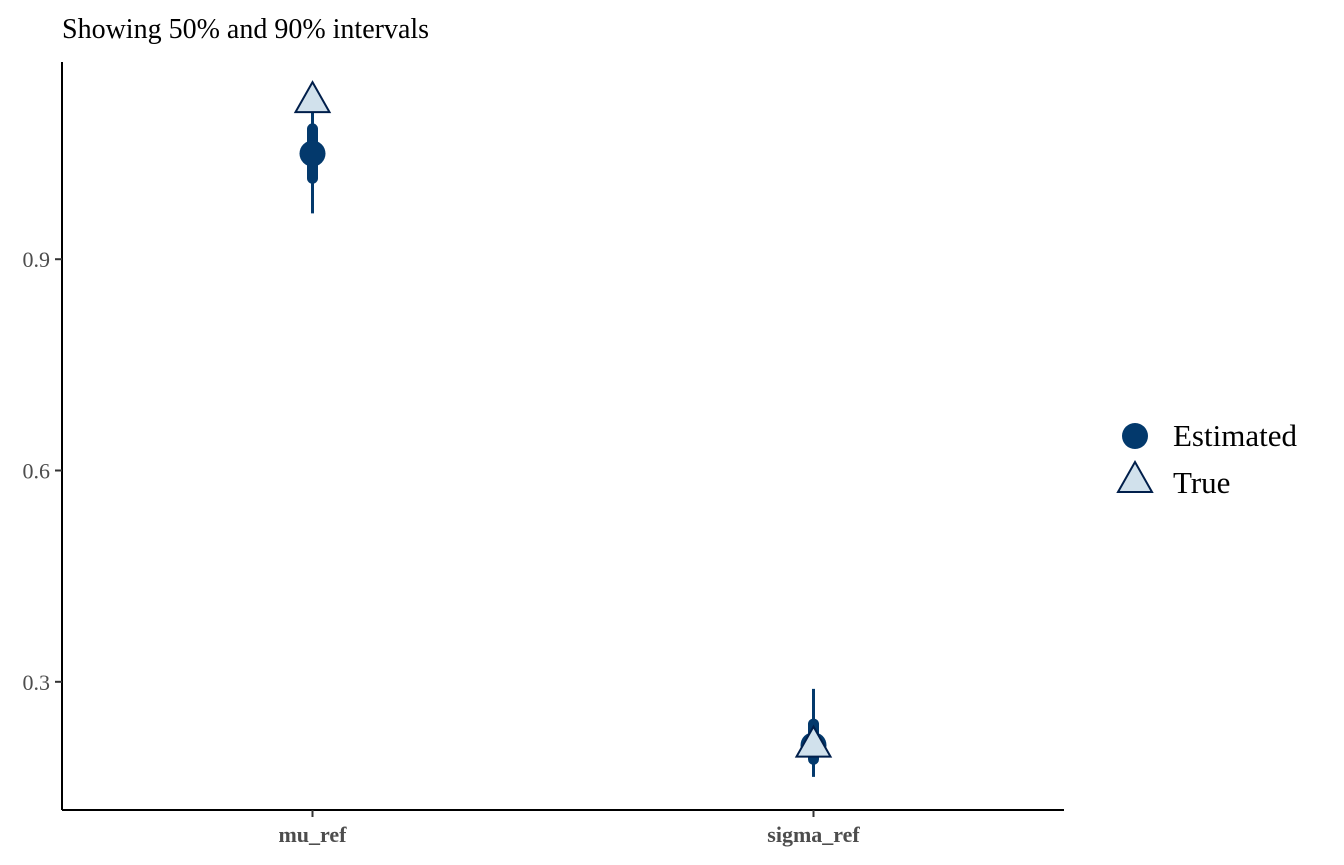  What do you see at coordinates (37, 259) in the screenshot?
I see `y-tick-label: 0.9` at bounding box center [37, 259].